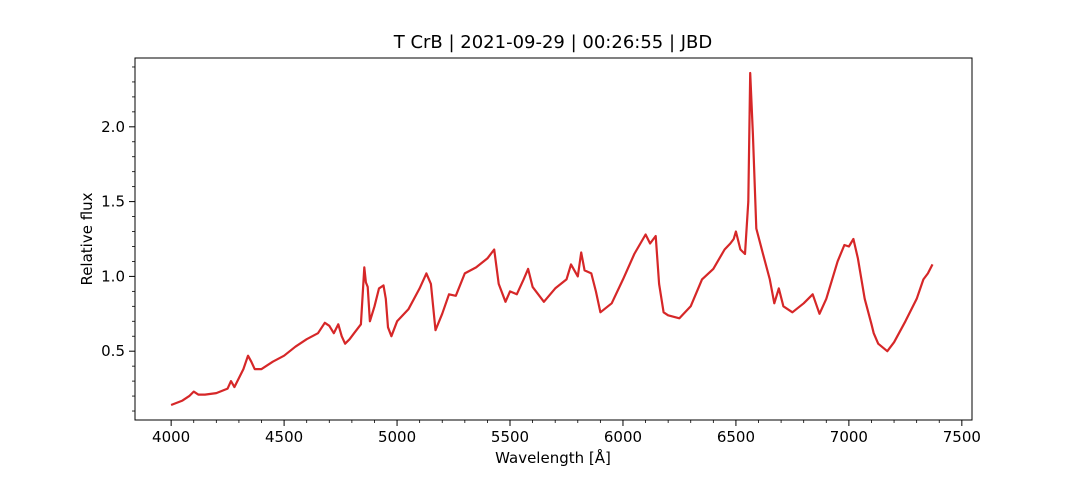 This screenshot has height=480, width=1080. I want to click on chart-title: T CrB | 2021-09-29 | 00:26:55 | JBD, so click(553, 42).